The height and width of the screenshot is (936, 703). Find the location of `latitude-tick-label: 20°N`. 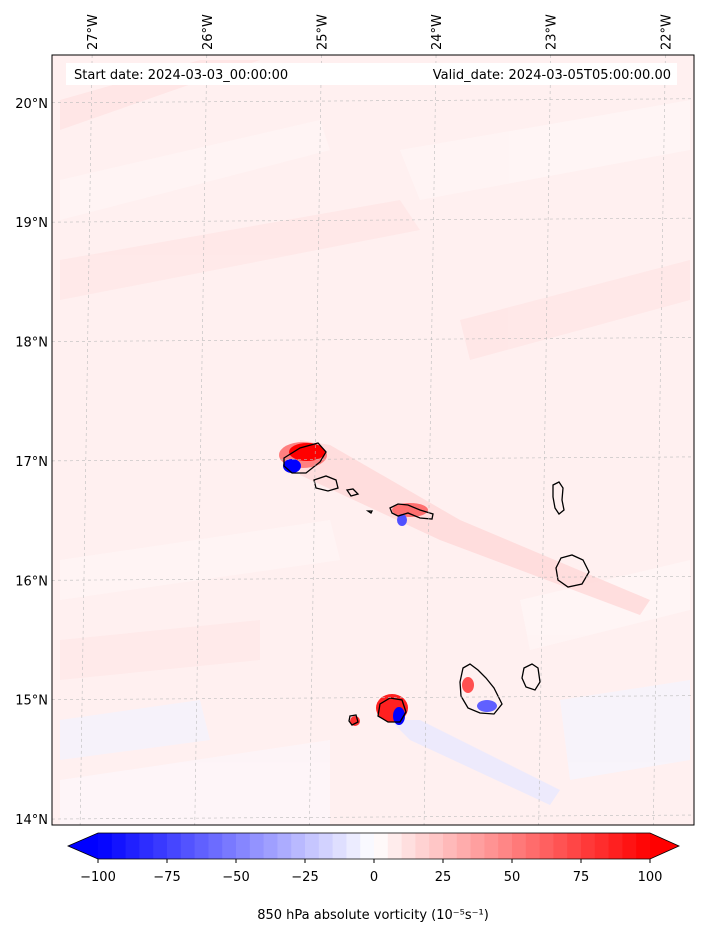

latitude-tick-label: 20°N is located at coordinates (31, 104).